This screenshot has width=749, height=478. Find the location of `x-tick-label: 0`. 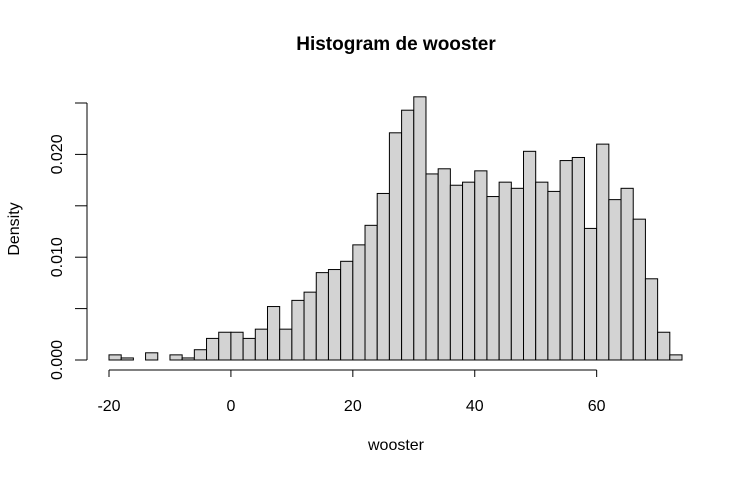

x-tick-label: 0 is located at coordinates (230, 406).